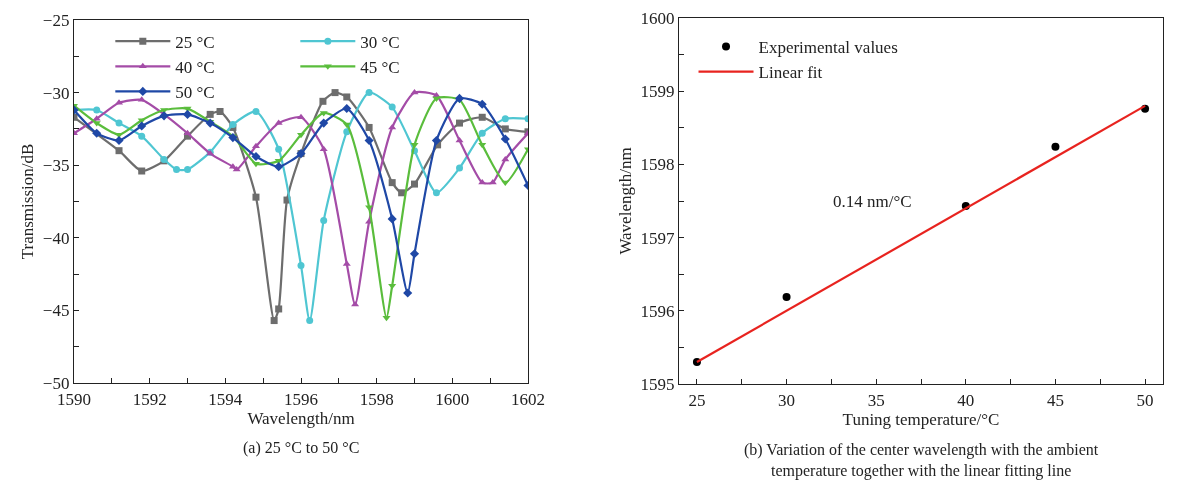  What do you see at coordinates (966, 400) in the screenshot?
I see `x-tick-label: 40` at bounding box center [966, 400].